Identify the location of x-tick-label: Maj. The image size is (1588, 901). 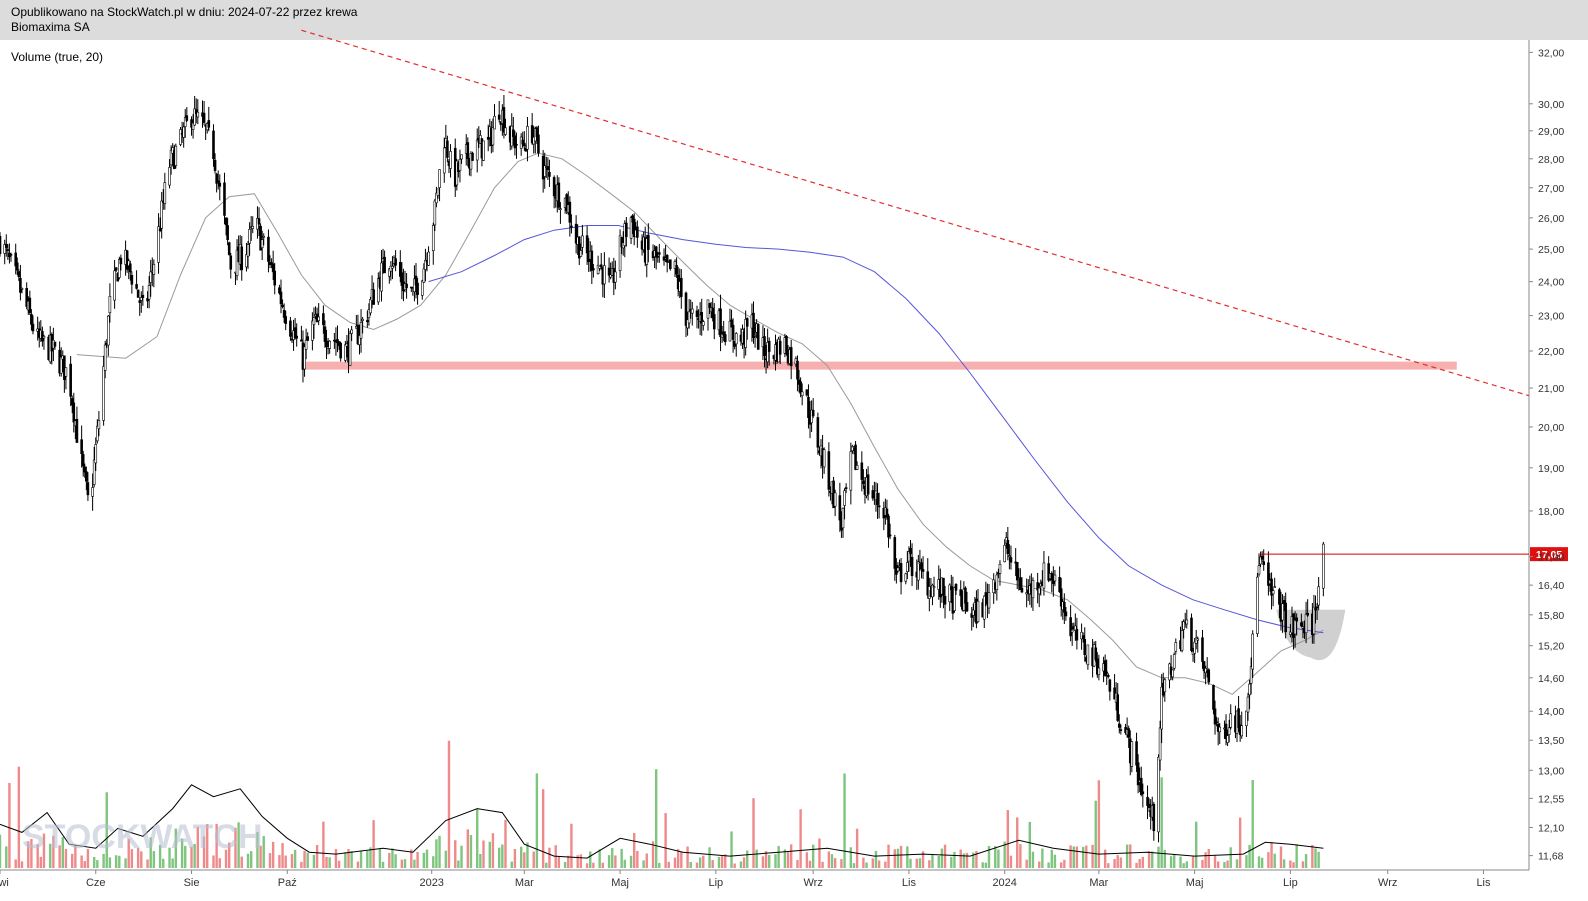
(620, 883).